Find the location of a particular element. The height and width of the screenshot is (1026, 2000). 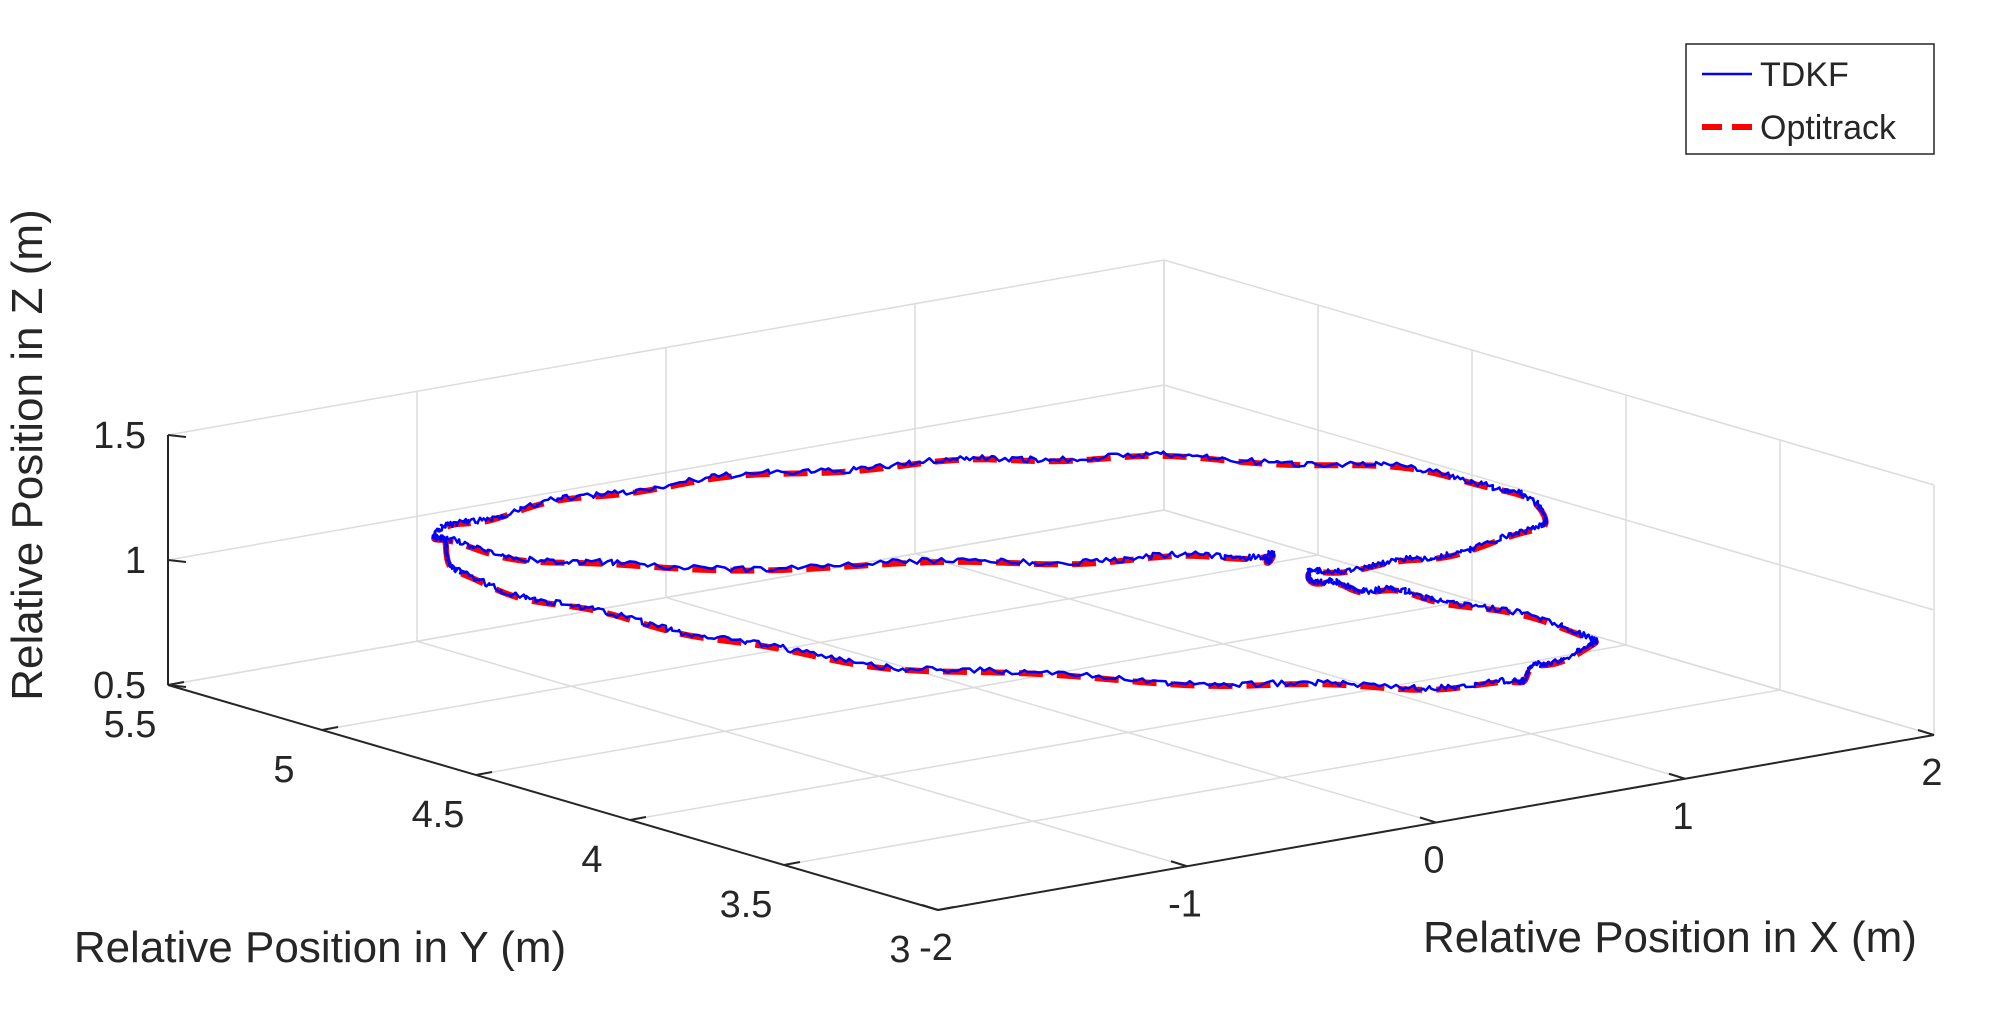

y-axis-label: Relative Position in Y (m) is located at coordinates (320, 947).